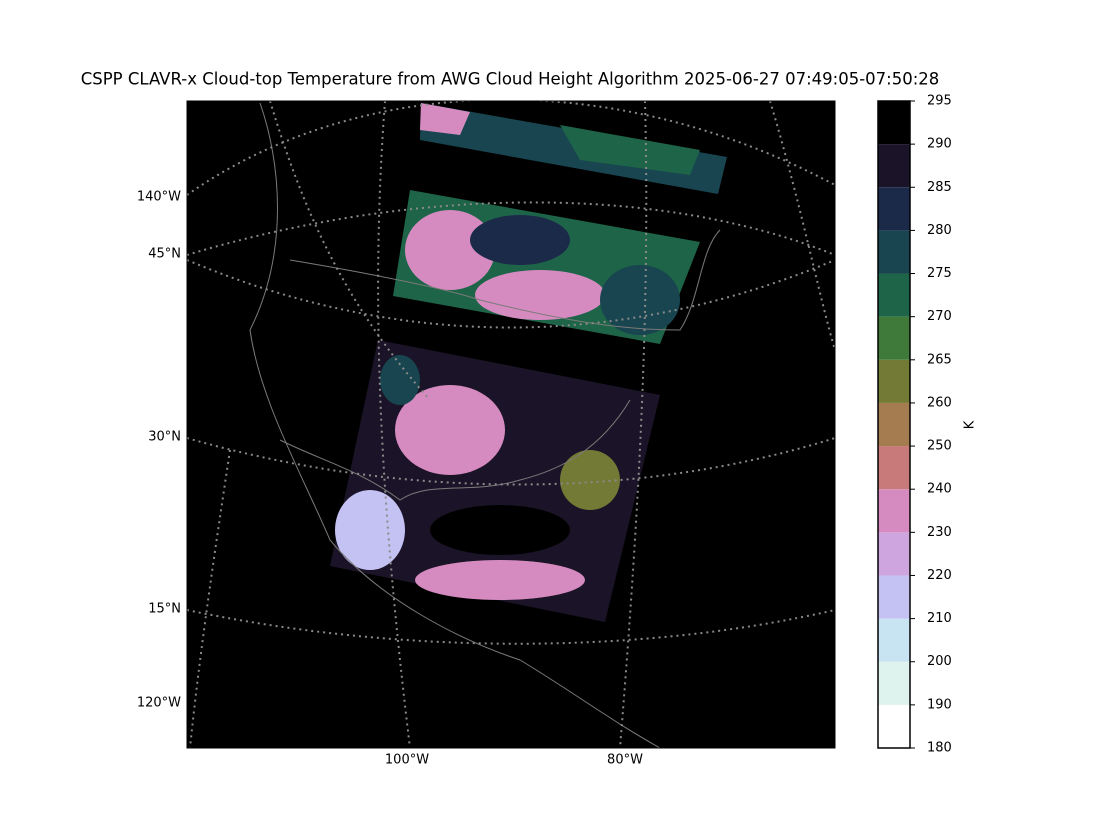 This screenshot has height=840, width=1120. I want to click on border, so click(505, 280).